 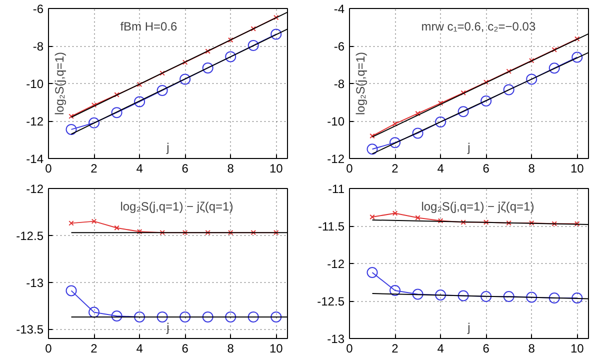 What do you see at coordinates (339, 9) in the screenshot?
I see `y-tick-label: -4` at bounding box center [339, 9].